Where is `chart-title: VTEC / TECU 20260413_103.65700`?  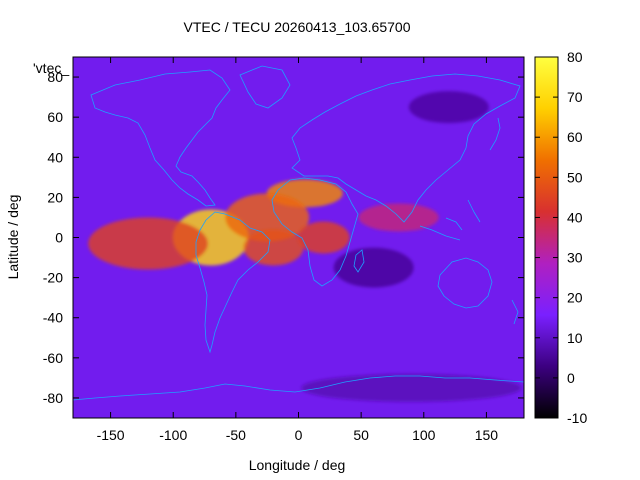
chart-title: VTEC / TECU 20260413_103.65700 is located at coordinates (296, 27).